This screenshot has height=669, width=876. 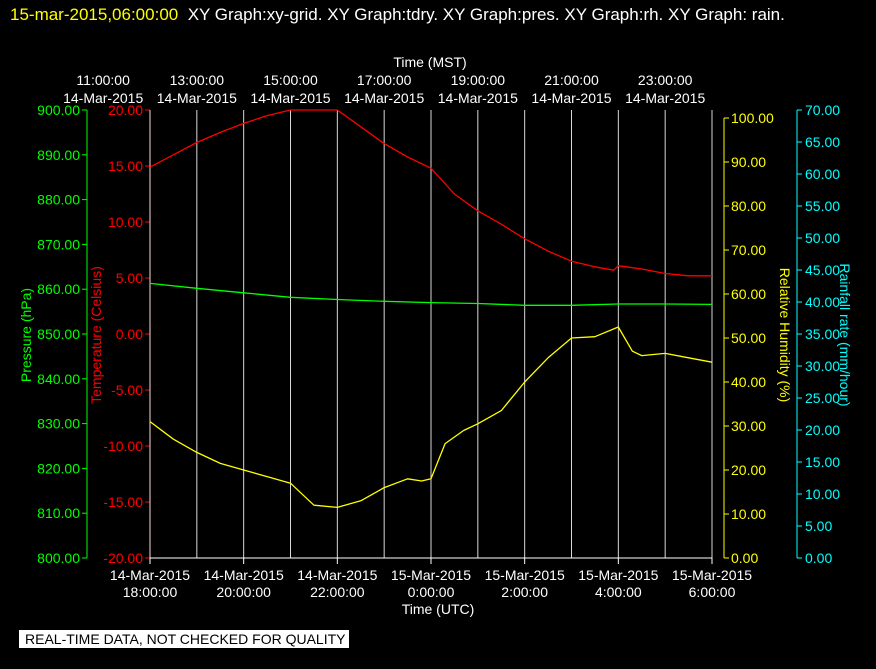 What do you see at coordinates (822, 302) in the screenshot?
I see `rain-tick-label: 40.00` at bounding box center [822, 302].